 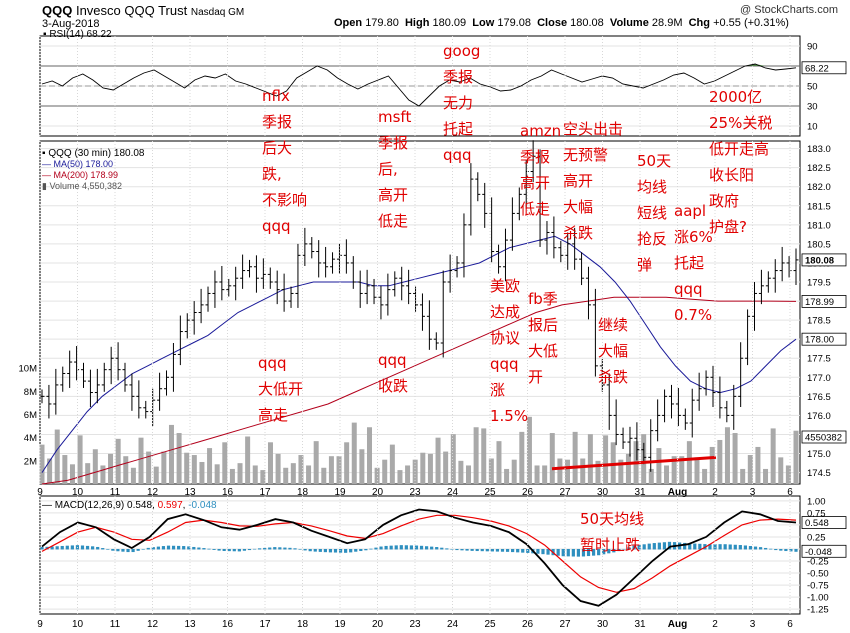 I want to click on macd-line, so click(x=419, y=557).